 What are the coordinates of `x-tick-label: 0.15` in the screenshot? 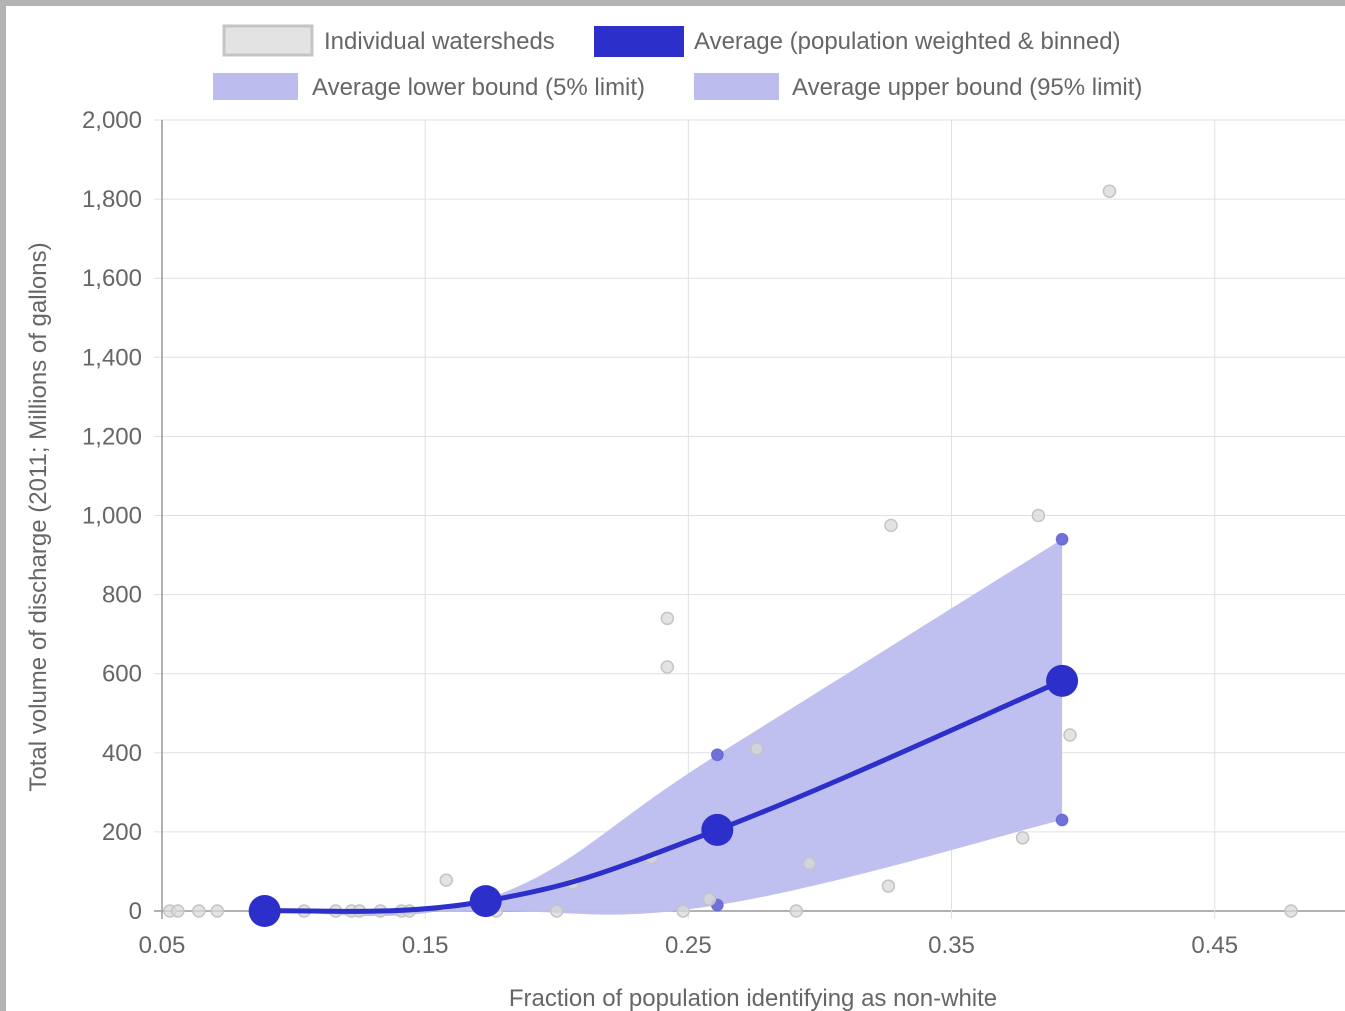 It's located at (425, 945).